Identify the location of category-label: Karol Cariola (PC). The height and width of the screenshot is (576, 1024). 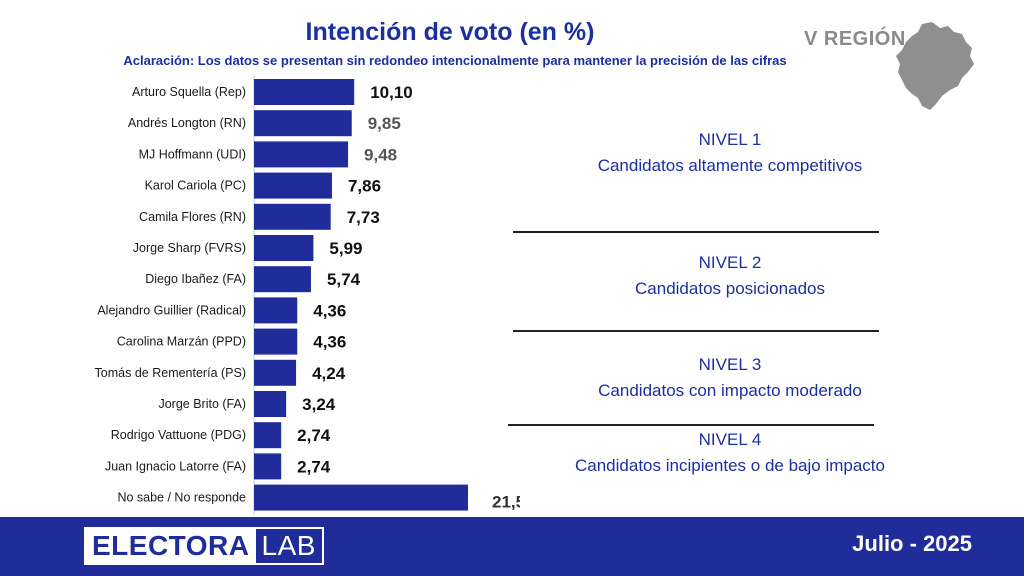
(195, 186).